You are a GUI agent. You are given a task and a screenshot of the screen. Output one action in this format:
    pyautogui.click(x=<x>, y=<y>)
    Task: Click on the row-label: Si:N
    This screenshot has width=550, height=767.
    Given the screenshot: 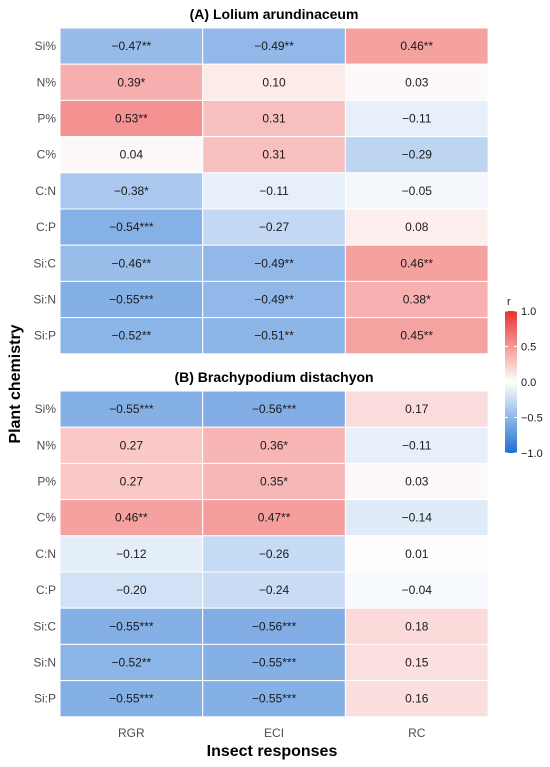 What is the action you would take?
    pyautogui.click(x=44, y=663)
    